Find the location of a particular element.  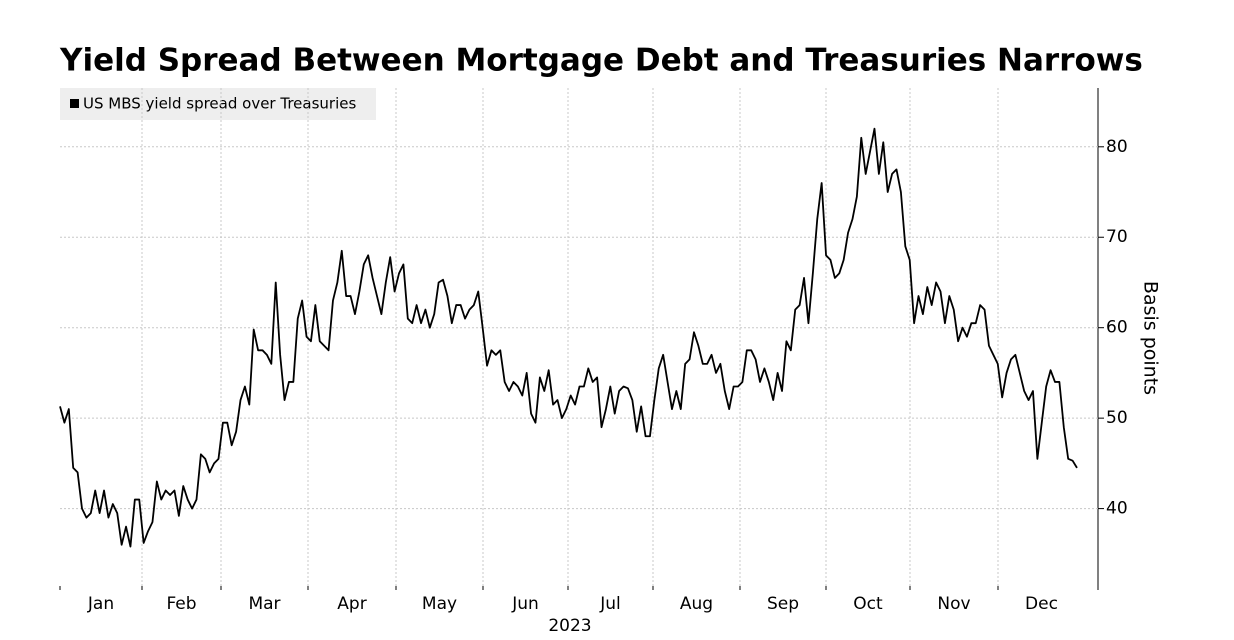

y-tick-label: 40 is located at coordinates (1117, 509).